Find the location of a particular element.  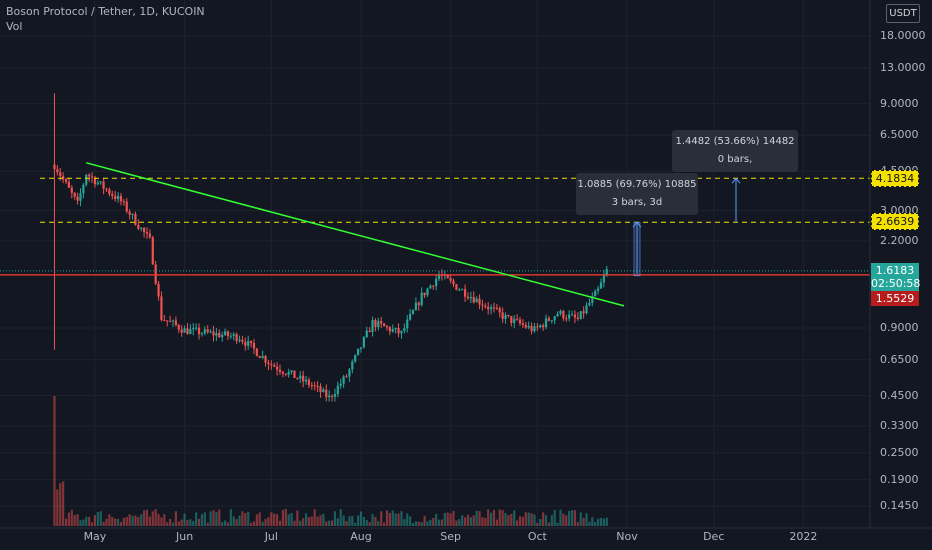

level-label-mid: 2.6639 is located at coordinates (895, 221).